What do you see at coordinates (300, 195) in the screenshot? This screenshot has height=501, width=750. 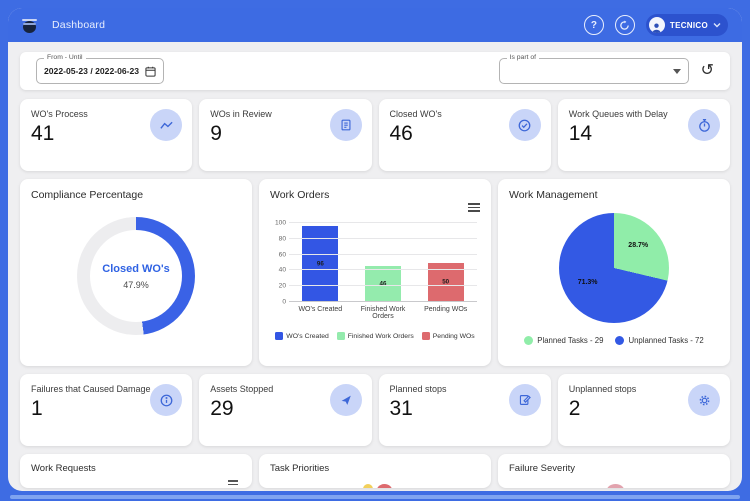 I see `chart-title: Work Orders` at bounding box center [300, 195].